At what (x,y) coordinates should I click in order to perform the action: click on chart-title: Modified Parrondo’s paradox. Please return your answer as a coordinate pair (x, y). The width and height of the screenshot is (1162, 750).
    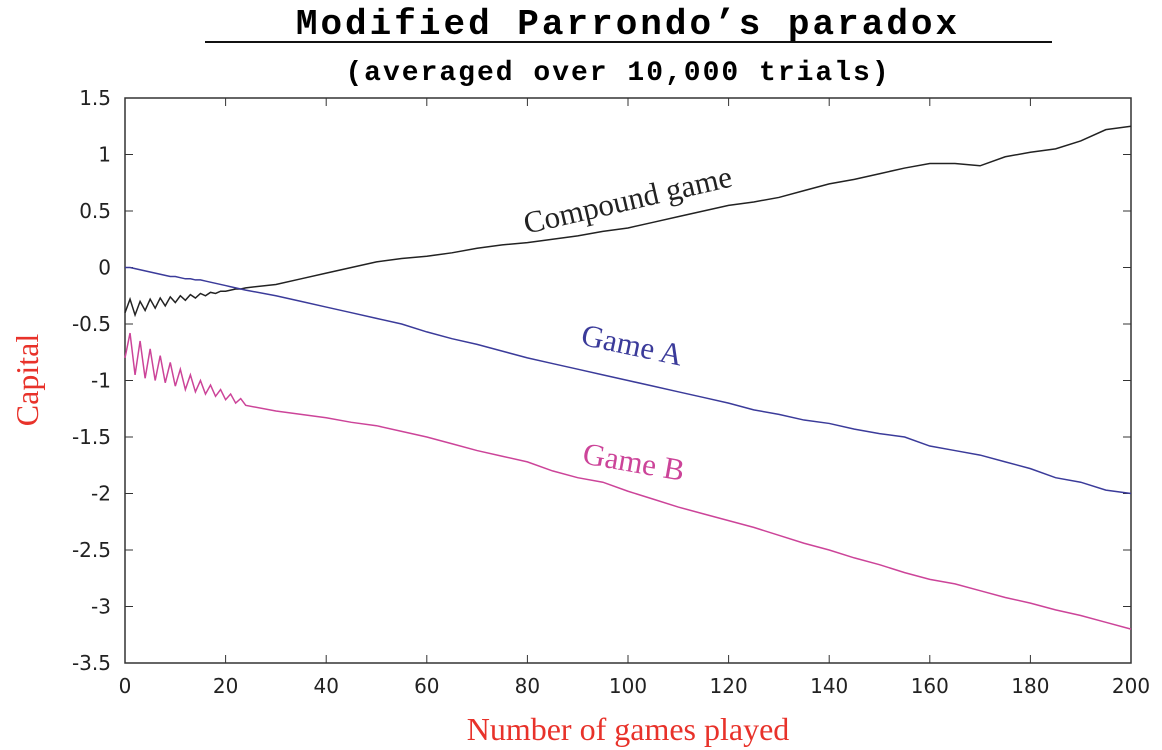
    Looking at the image, I should click on (628, 24).